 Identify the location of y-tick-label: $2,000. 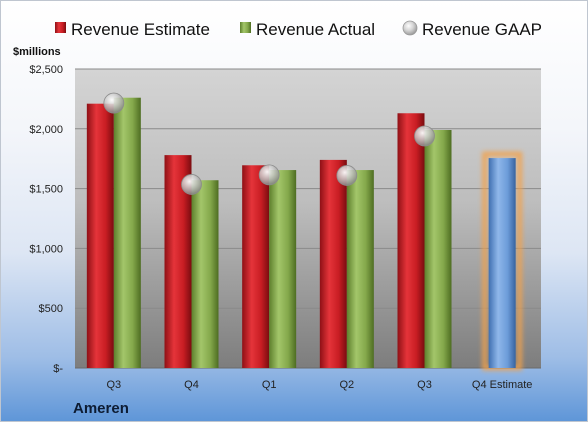
(46, 130).